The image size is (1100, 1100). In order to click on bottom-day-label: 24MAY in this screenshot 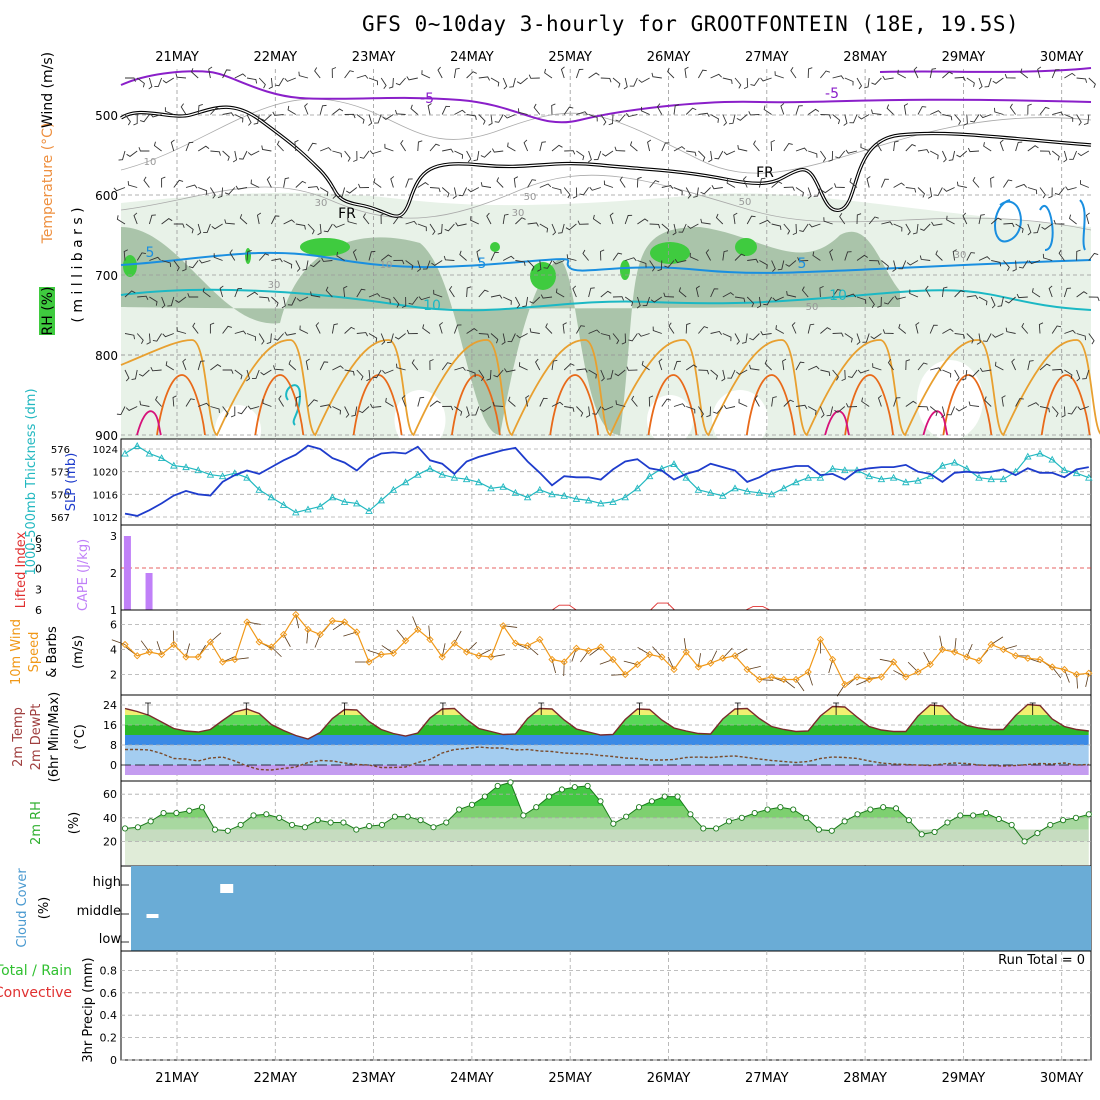, I will do `click(472, 1078)`.